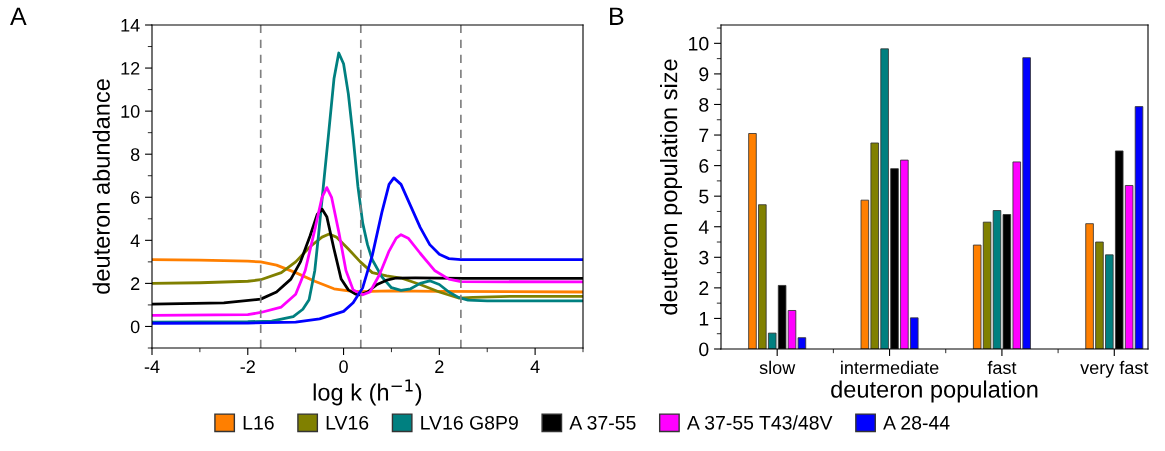 The height and width of the screenshot is (451, 1165). I want to click on x-tick-label: -2, so click(247, 366).